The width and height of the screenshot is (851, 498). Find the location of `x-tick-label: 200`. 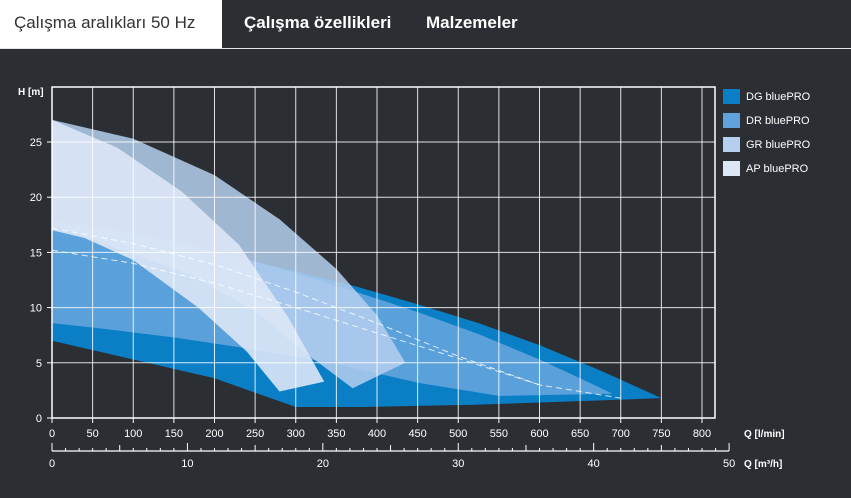

x-tick-label: 200 is located at coordinates (214, 434).